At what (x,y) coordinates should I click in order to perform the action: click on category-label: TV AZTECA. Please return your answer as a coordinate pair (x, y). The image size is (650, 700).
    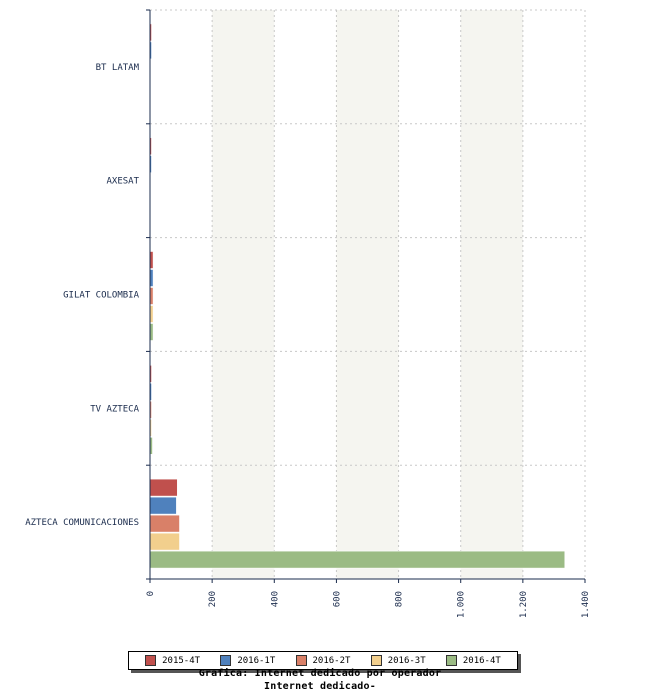
    Looking at the image, I should click on (114, 409).